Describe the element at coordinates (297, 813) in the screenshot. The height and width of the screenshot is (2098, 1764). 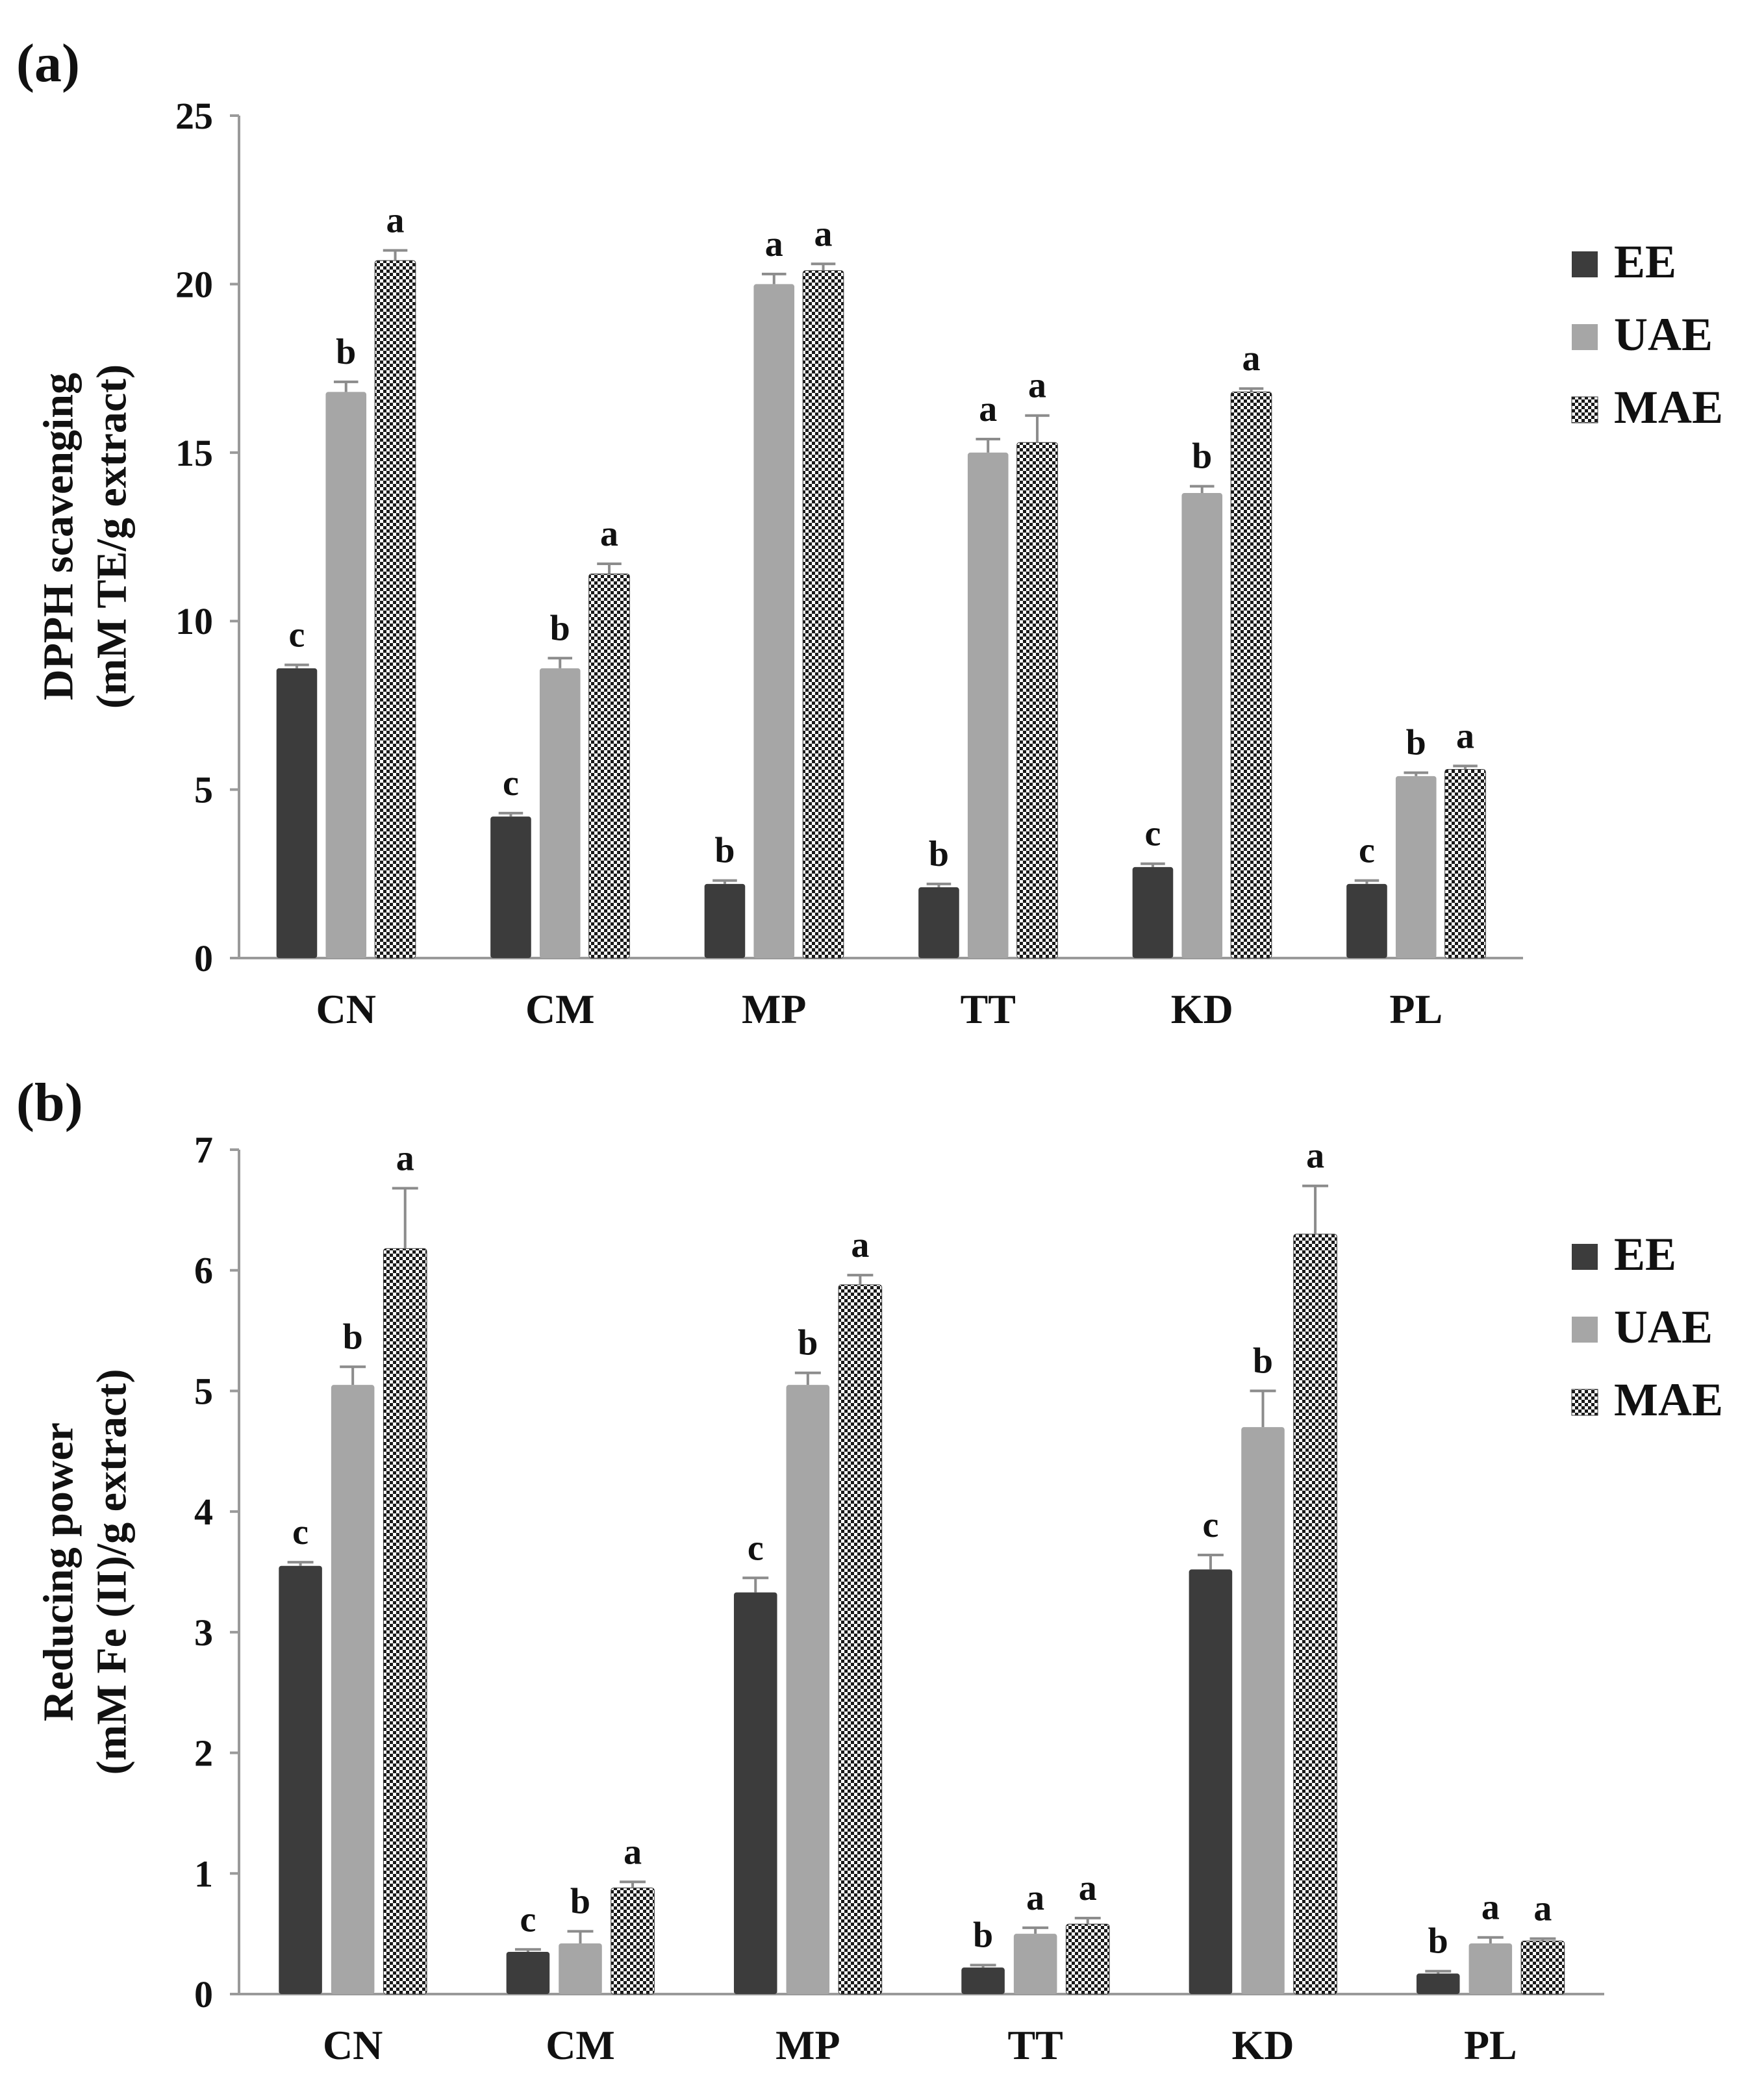
I see `bar-ee-cn` at that location.